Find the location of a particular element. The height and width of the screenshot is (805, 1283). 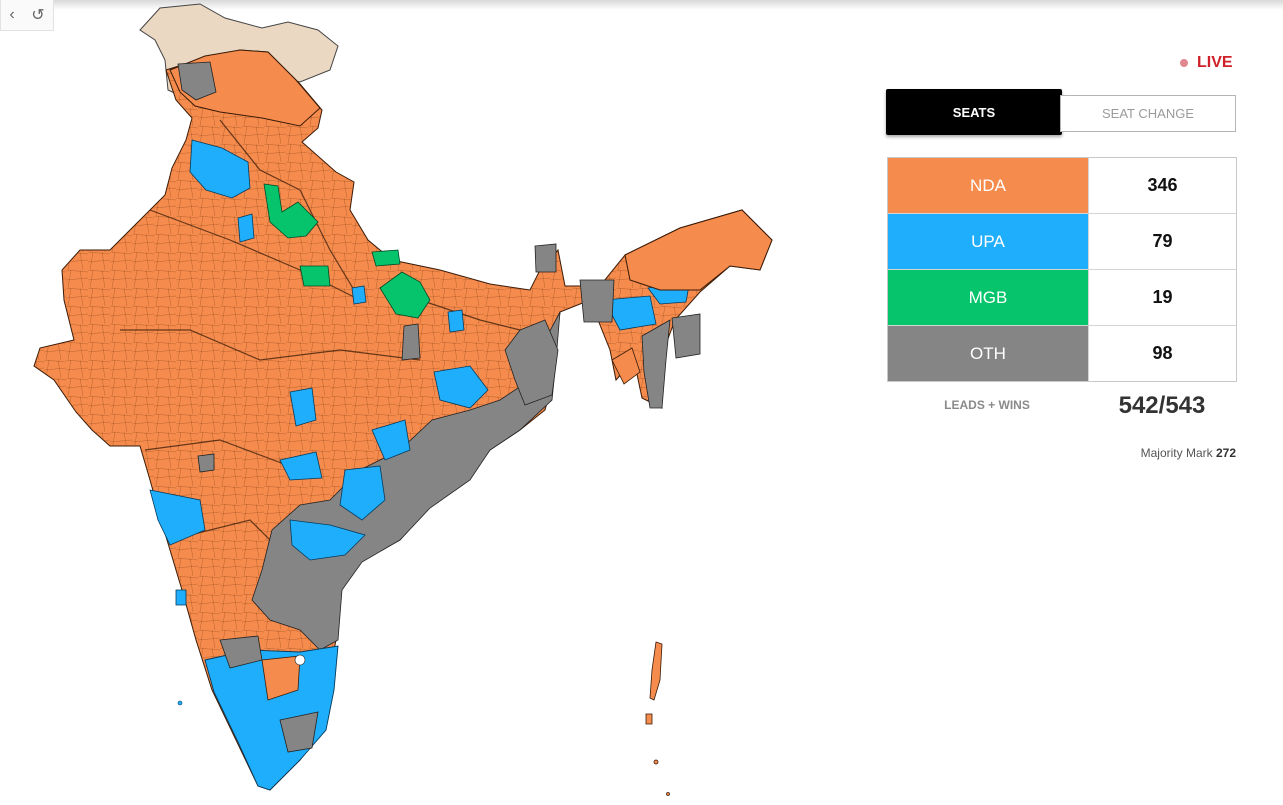

party-seats: 98 is located at coordinates (1162, 353).